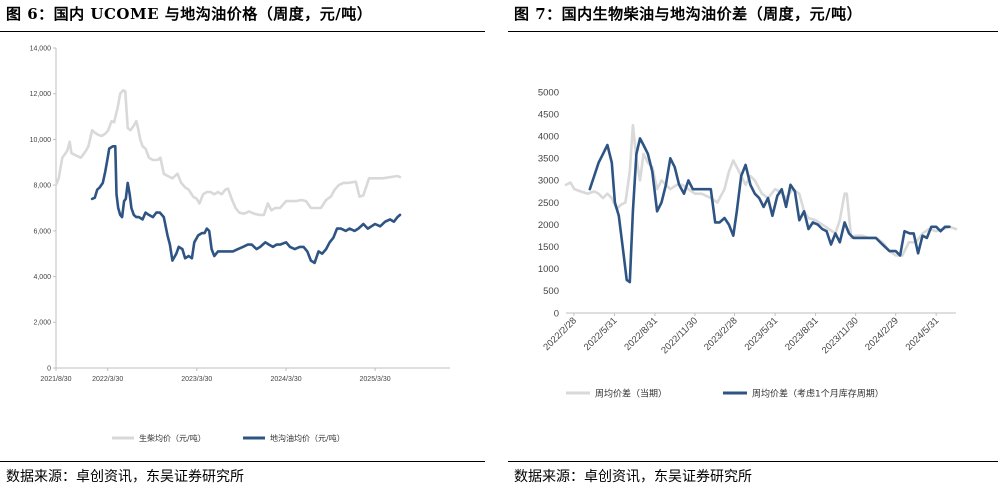 This screenshot has width=998, height=496. What do you see at coordinates (548, 269) in the screenshot?
I see `fig7-y-tick-label: 1000` at bounding box center [548, 269].